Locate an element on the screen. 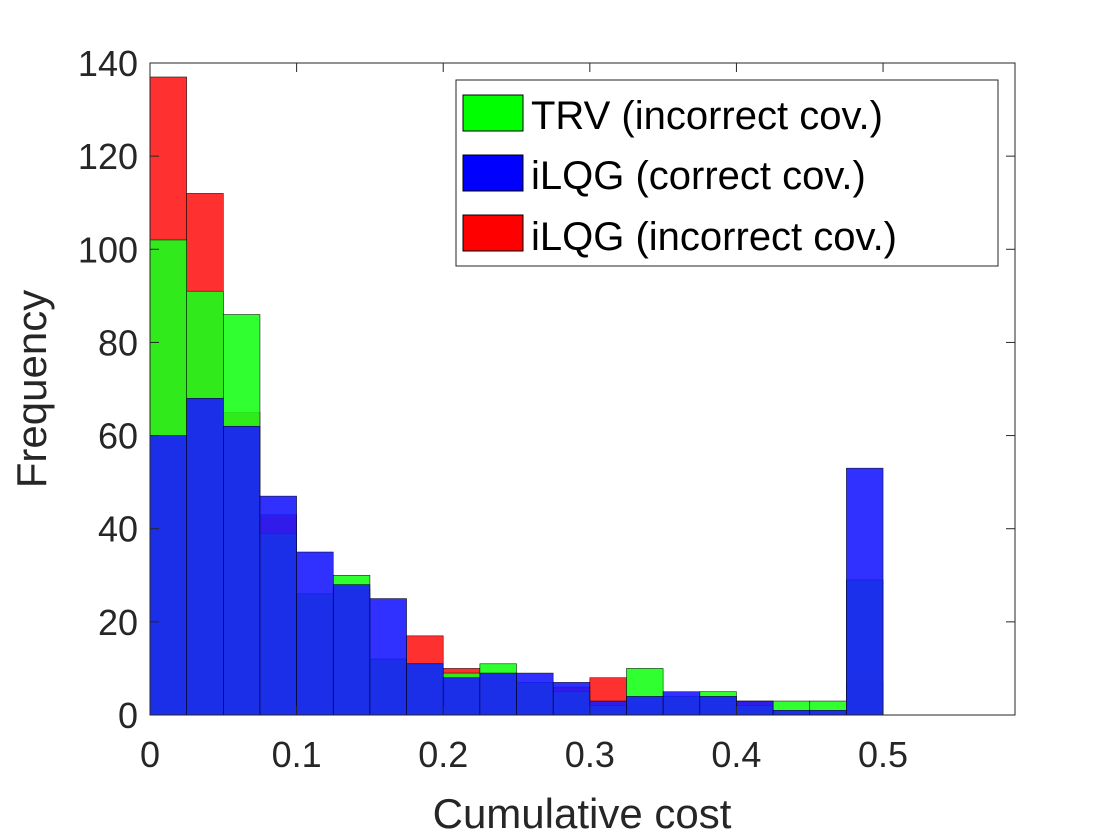 Image resolution: width=1120 pixels, height=840 pixels. legend-swatch-ilqg-incorrect is located at coordinates (493, 233).